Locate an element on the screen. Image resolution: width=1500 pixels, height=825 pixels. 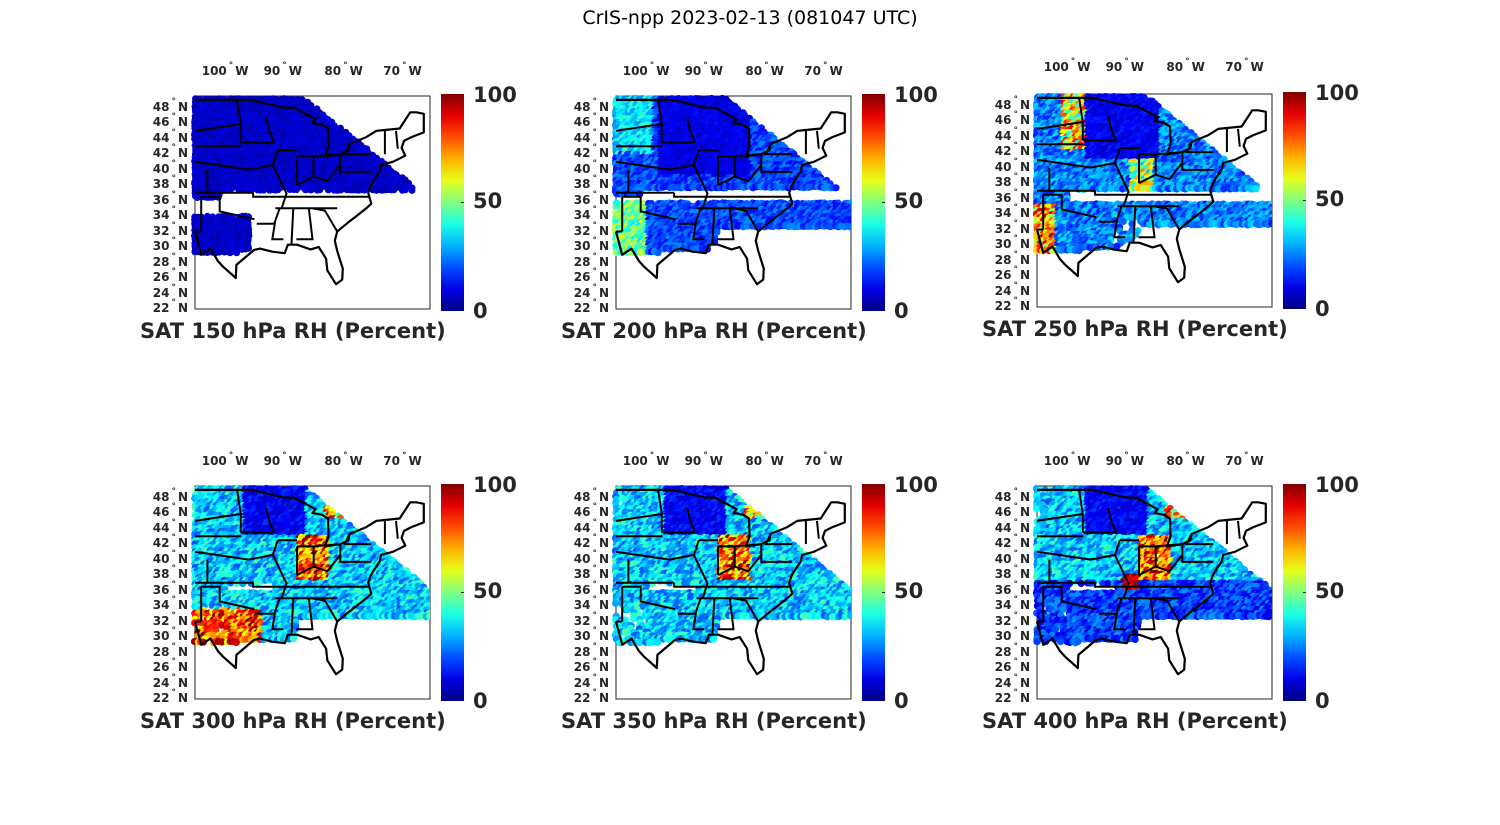
lat-tick-label: 34 ° N is located at coordinates (584, 214).